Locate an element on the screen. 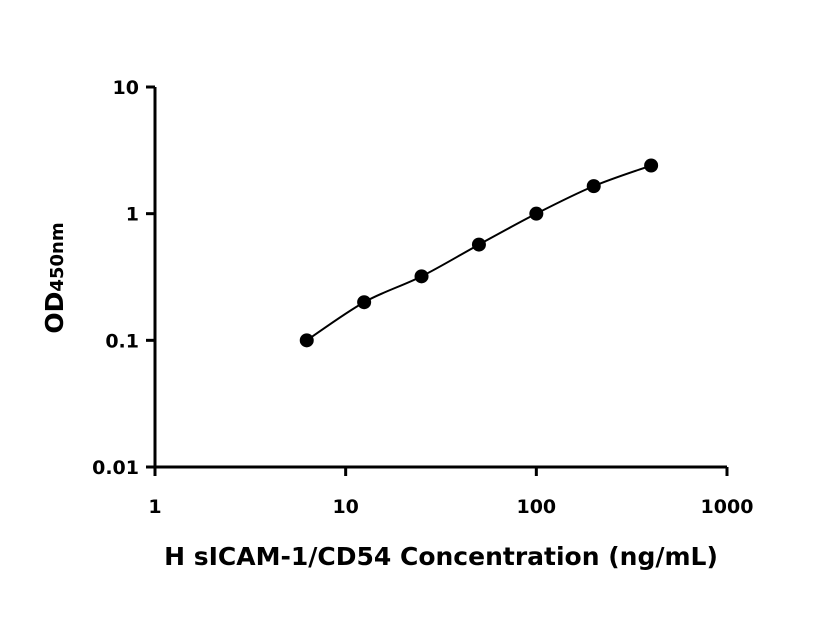 The image size is (816, 640). y-tick-label: 0.1 is located at coordinates (122, 341).